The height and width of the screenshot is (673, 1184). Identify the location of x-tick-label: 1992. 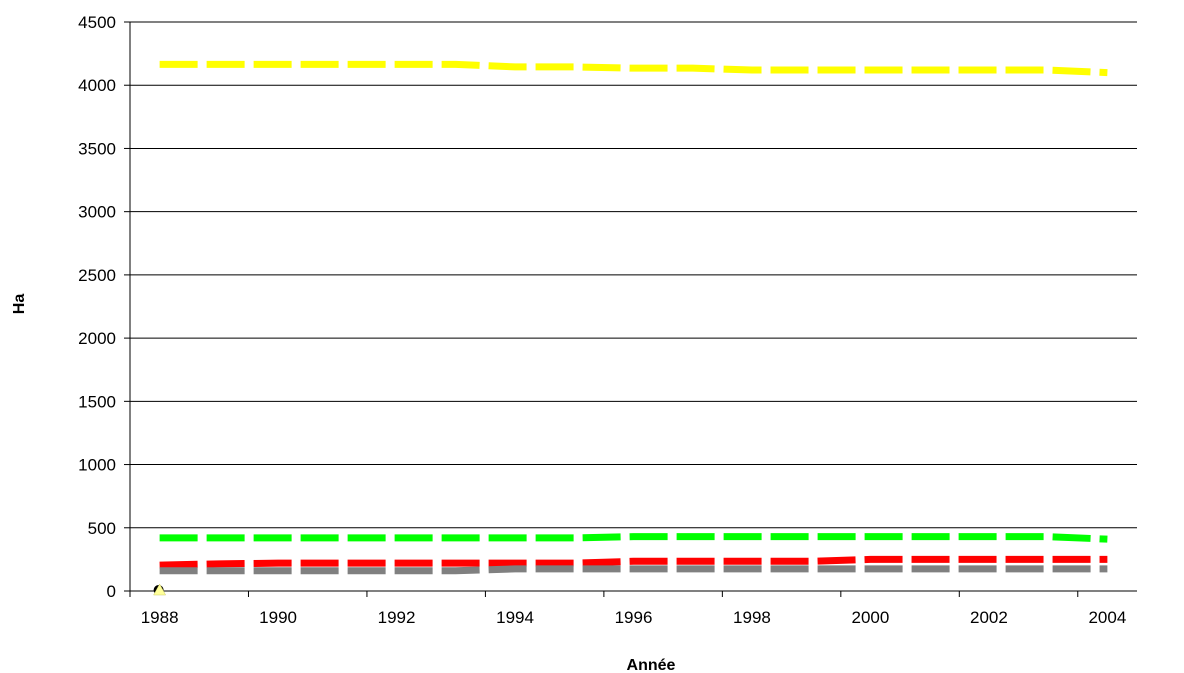
(397, 617).